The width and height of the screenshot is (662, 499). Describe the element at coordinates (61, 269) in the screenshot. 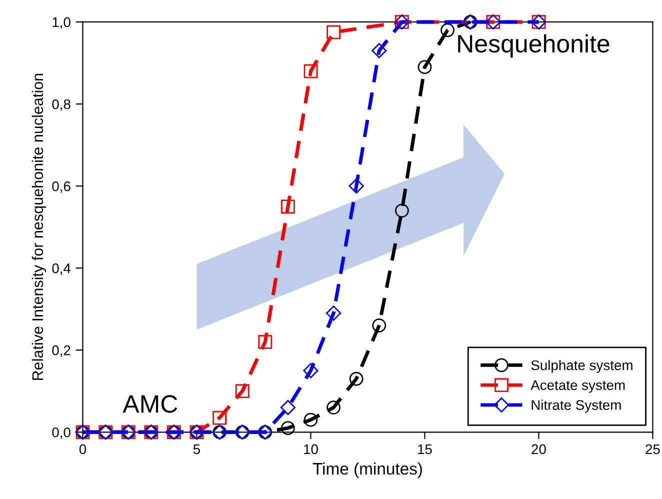

I see `y-tick-label: 0,4` at that location.